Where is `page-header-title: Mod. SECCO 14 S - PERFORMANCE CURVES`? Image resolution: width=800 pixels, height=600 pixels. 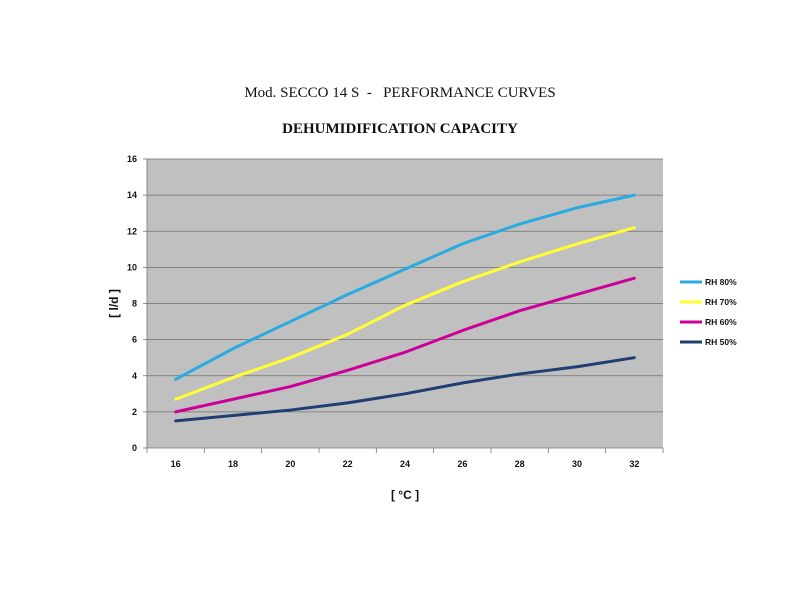
page-header-title: Mod. SECCO 14 S - PERFORMANCE CURVES is located at coordinates (400, 93).